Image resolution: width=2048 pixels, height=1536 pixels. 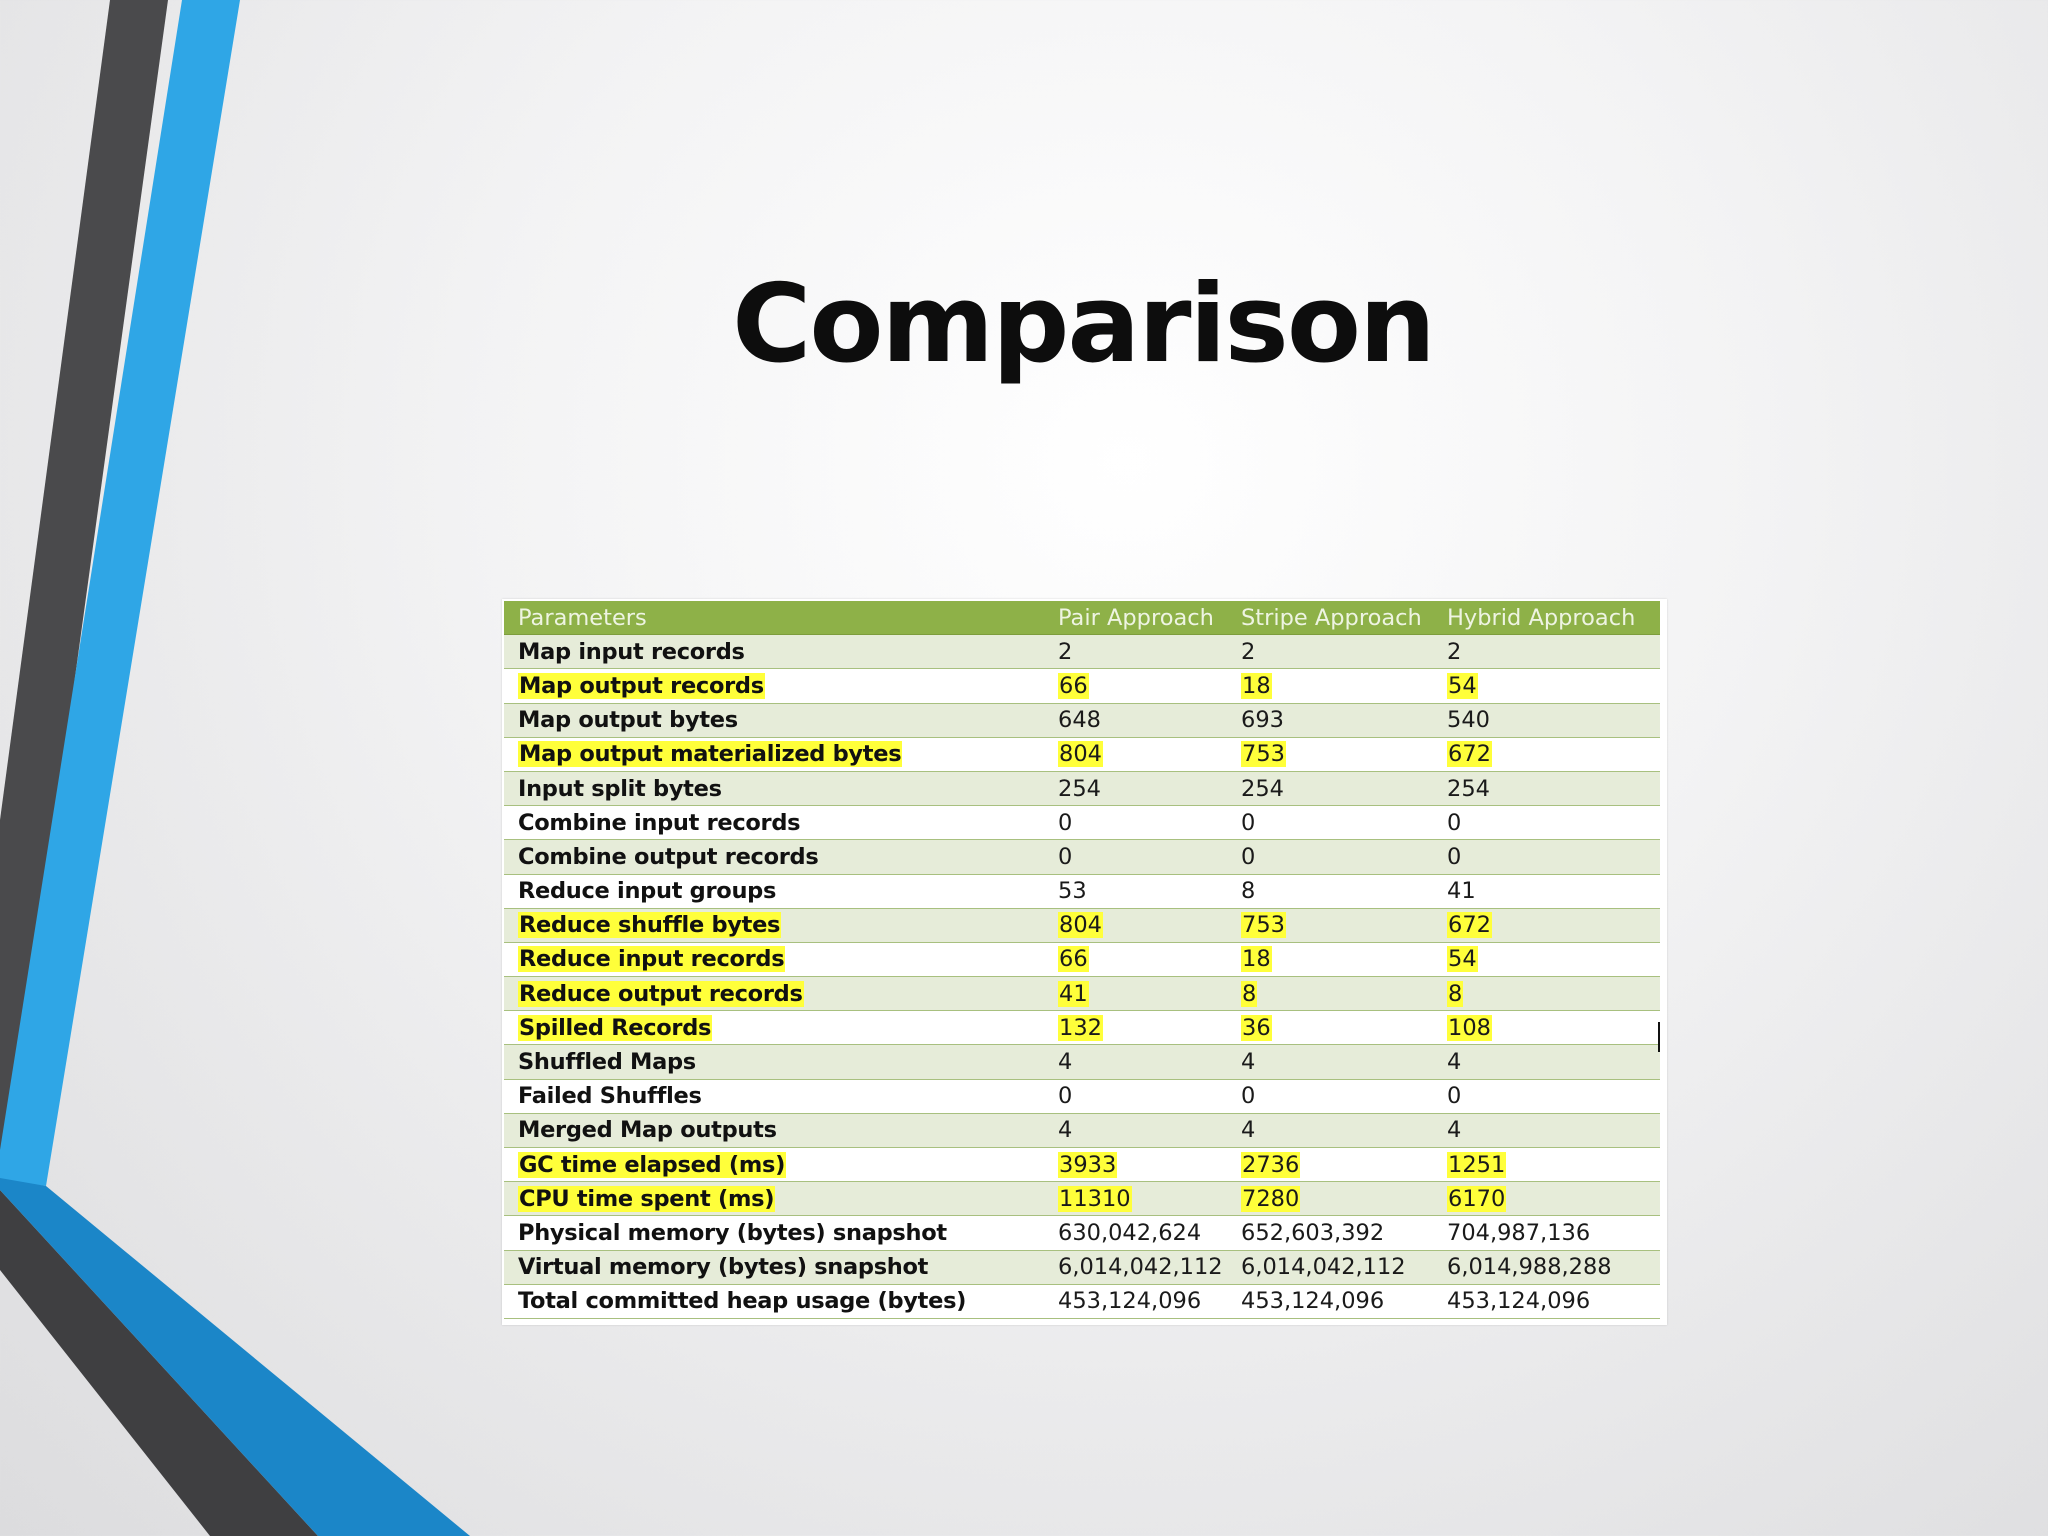 I want to click on stripe-approach-cell: 652,603,392, so click(x=1330, y=1233).